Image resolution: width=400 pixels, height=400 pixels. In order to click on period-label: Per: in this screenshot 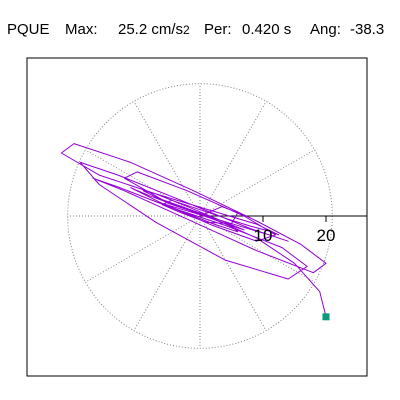, I will do `click(218, 29)`.